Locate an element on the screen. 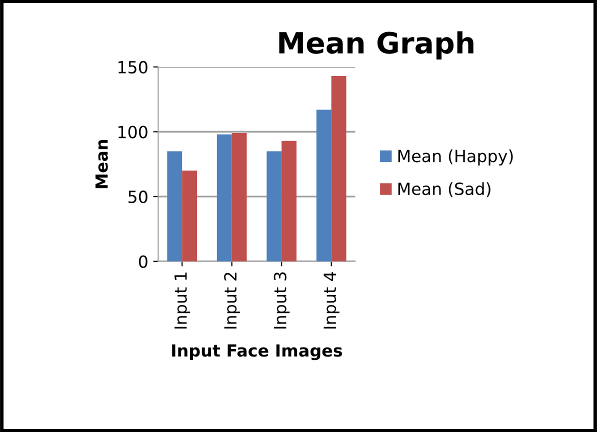 This screenshot has width=597, height=432. y-tick-label: 150 is located at coordinates (133, 67).